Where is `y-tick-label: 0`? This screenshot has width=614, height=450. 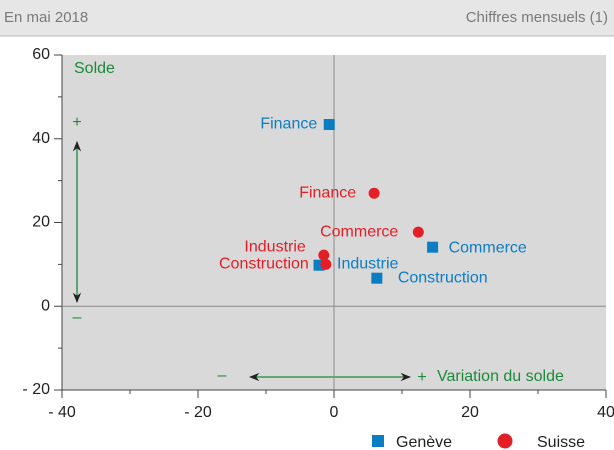 y-tick-label: 0 is located at coordinates (45, 305).